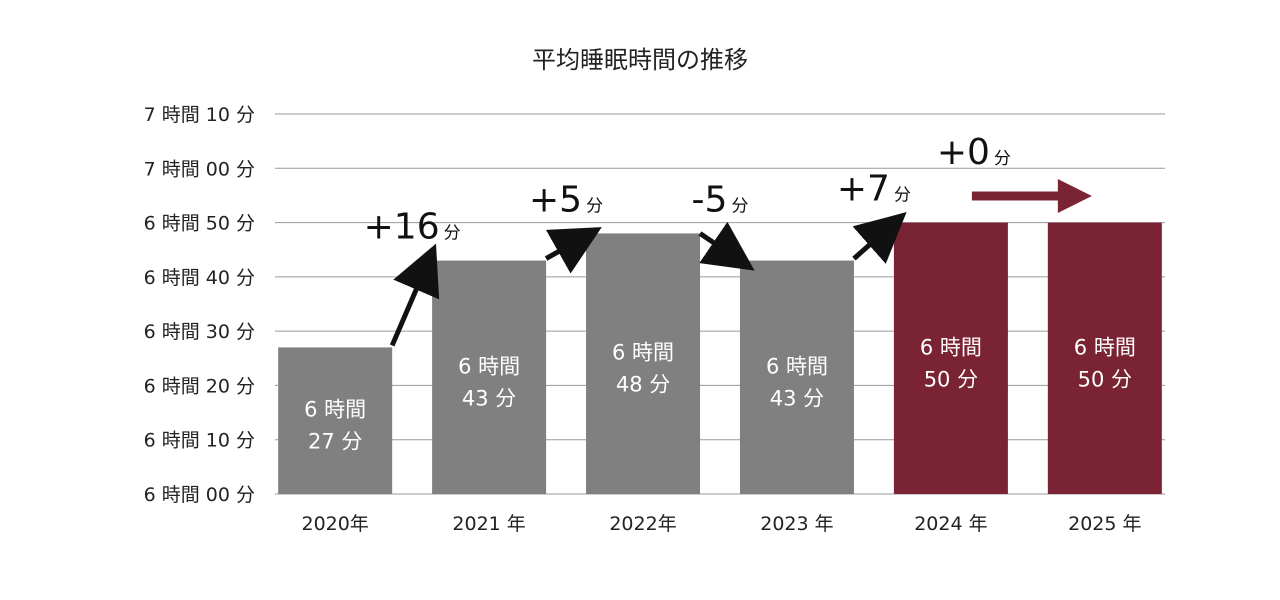 The height and width of the screenshot is (600, 1280). I want to click on x-tick-label: 2024 年, so click(950, 524).